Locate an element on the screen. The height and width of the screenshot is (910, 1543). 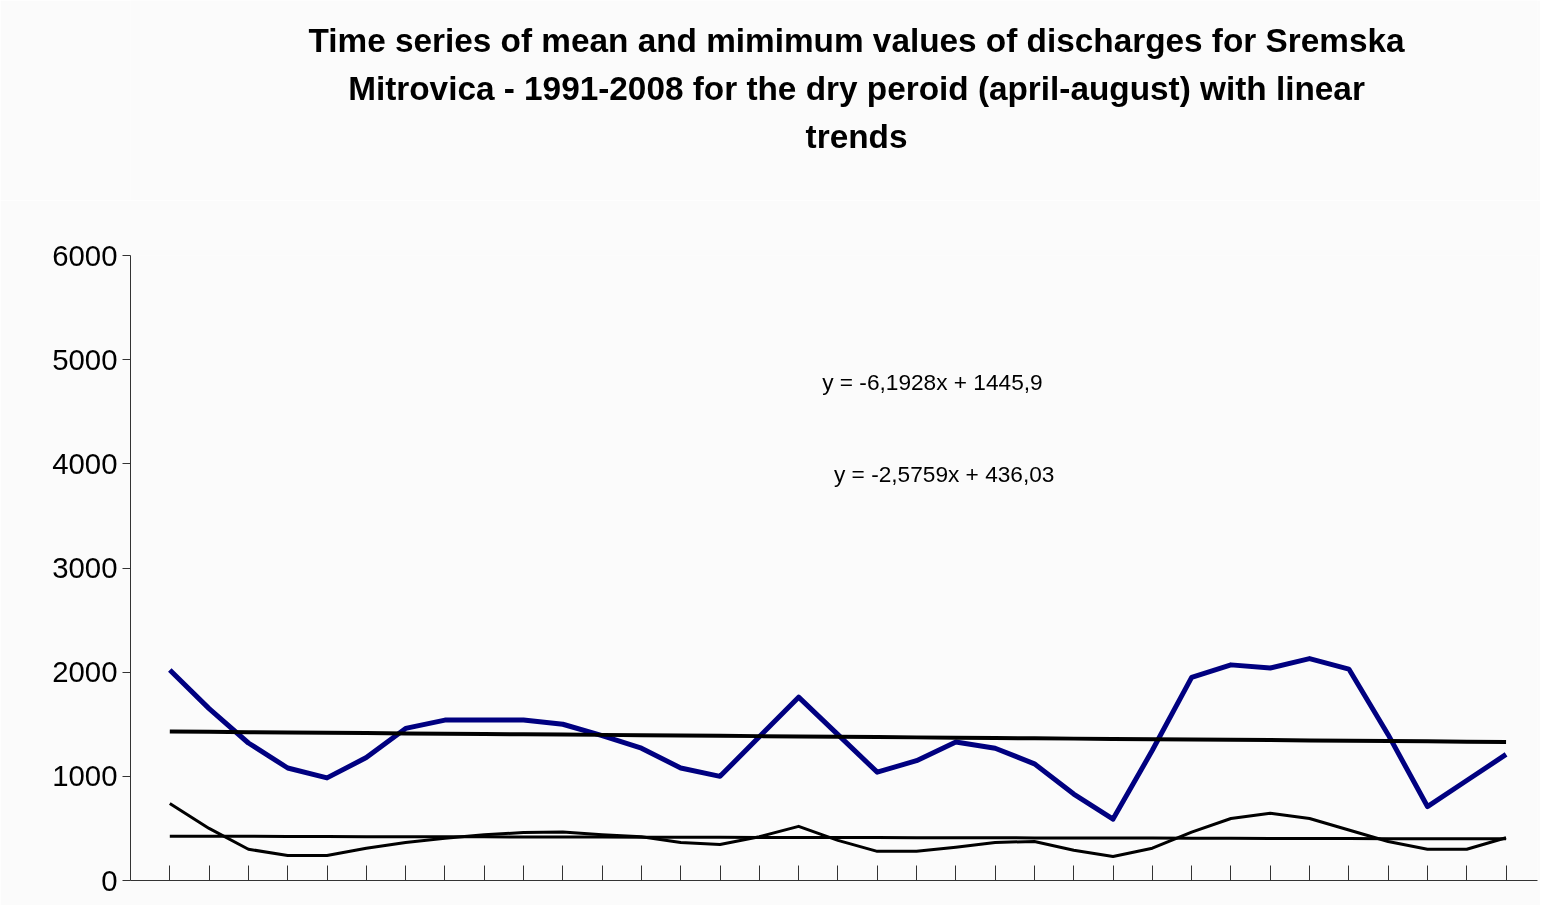
y-tick-label: 3000 is located at coordinates (85, 567).